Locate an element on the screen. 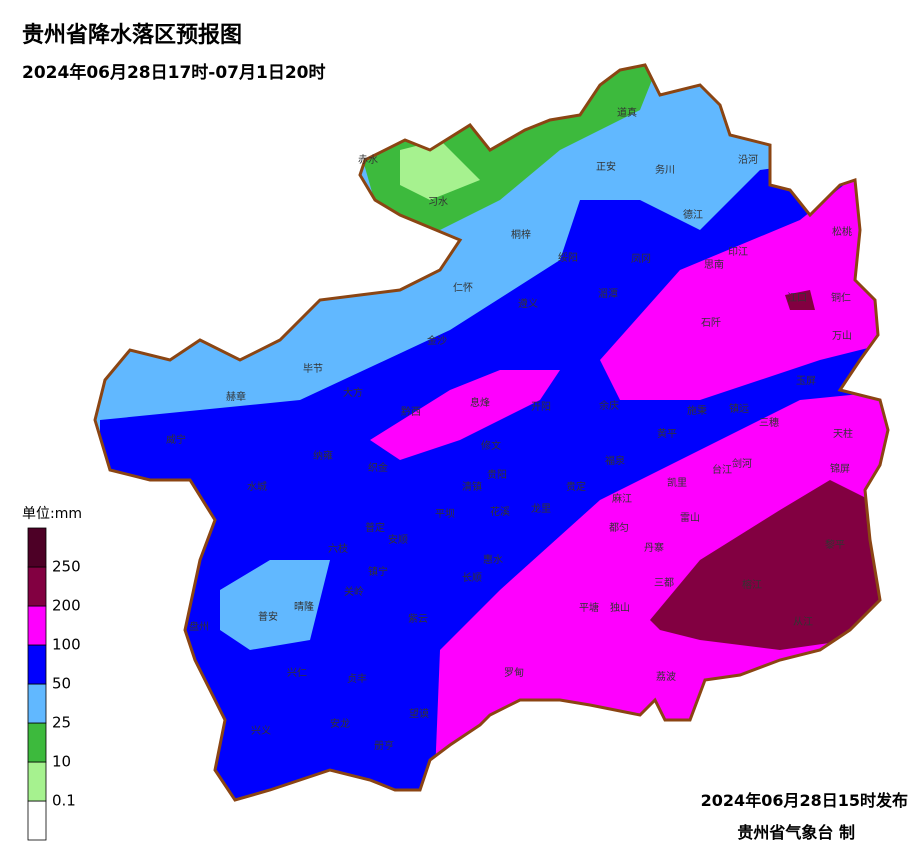 The width and height of the screenshot is (921, 864). place-label: 盘州 is located at coordinates (199, 626).